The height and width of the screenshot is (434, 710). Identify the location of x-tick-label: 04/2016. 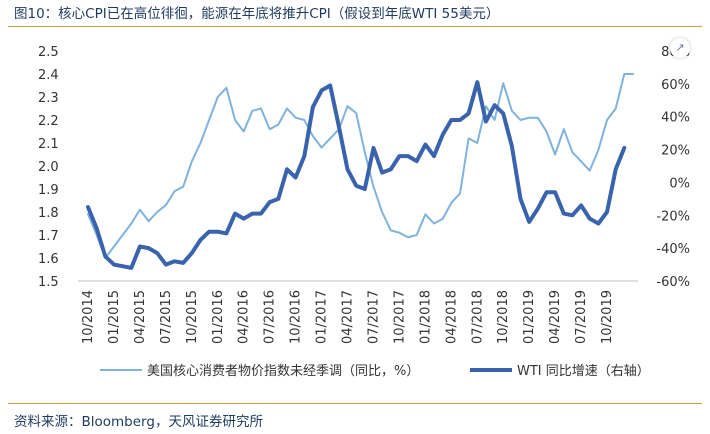
(244, 317).